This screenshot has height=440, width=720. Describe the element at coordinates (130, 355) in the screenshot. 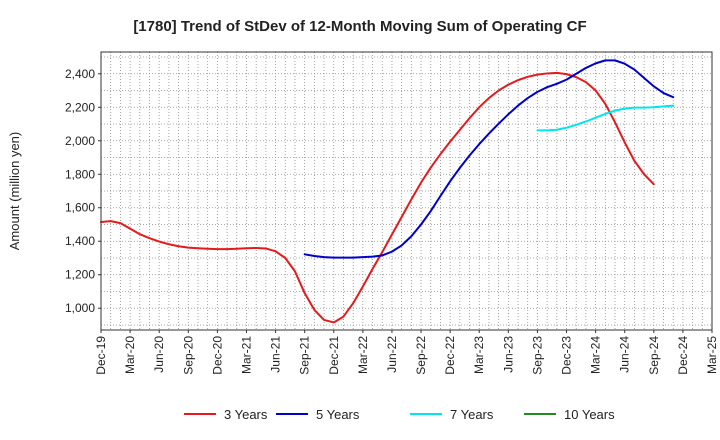

I see `x-tick-label: Mar-20` at that location.